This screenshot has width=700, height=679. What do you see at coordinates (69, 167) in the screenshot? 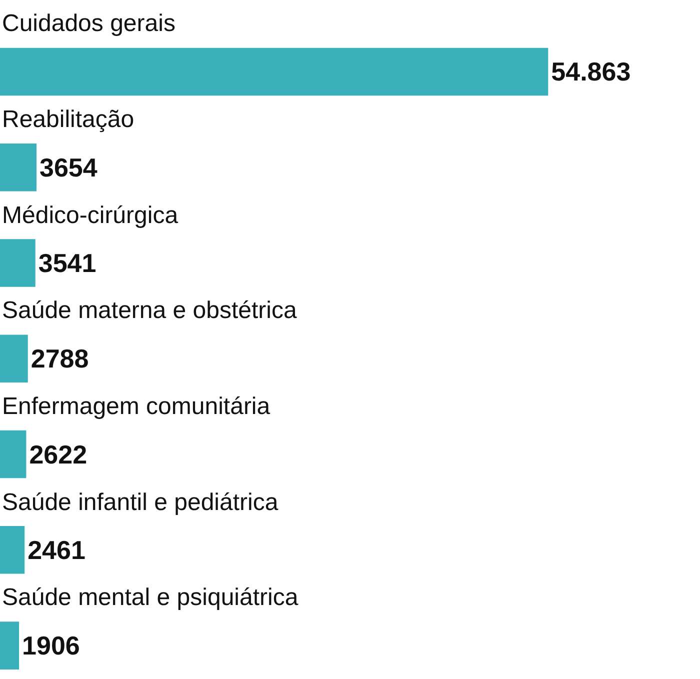
I see `data-label: 3654` at bounding box center [69, 167].